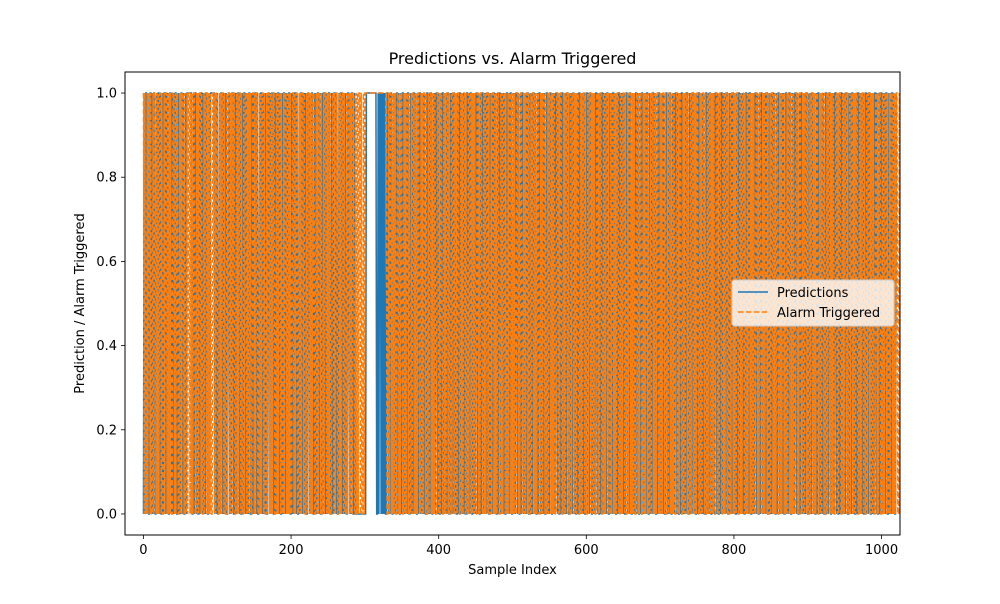 The image size is (1000, 604). What do you see at coordinates (518, 546) in the screenshot?
I see `x-axis-ticks: 0 200 400 600 800 1000` at bounding box center [518, 546].